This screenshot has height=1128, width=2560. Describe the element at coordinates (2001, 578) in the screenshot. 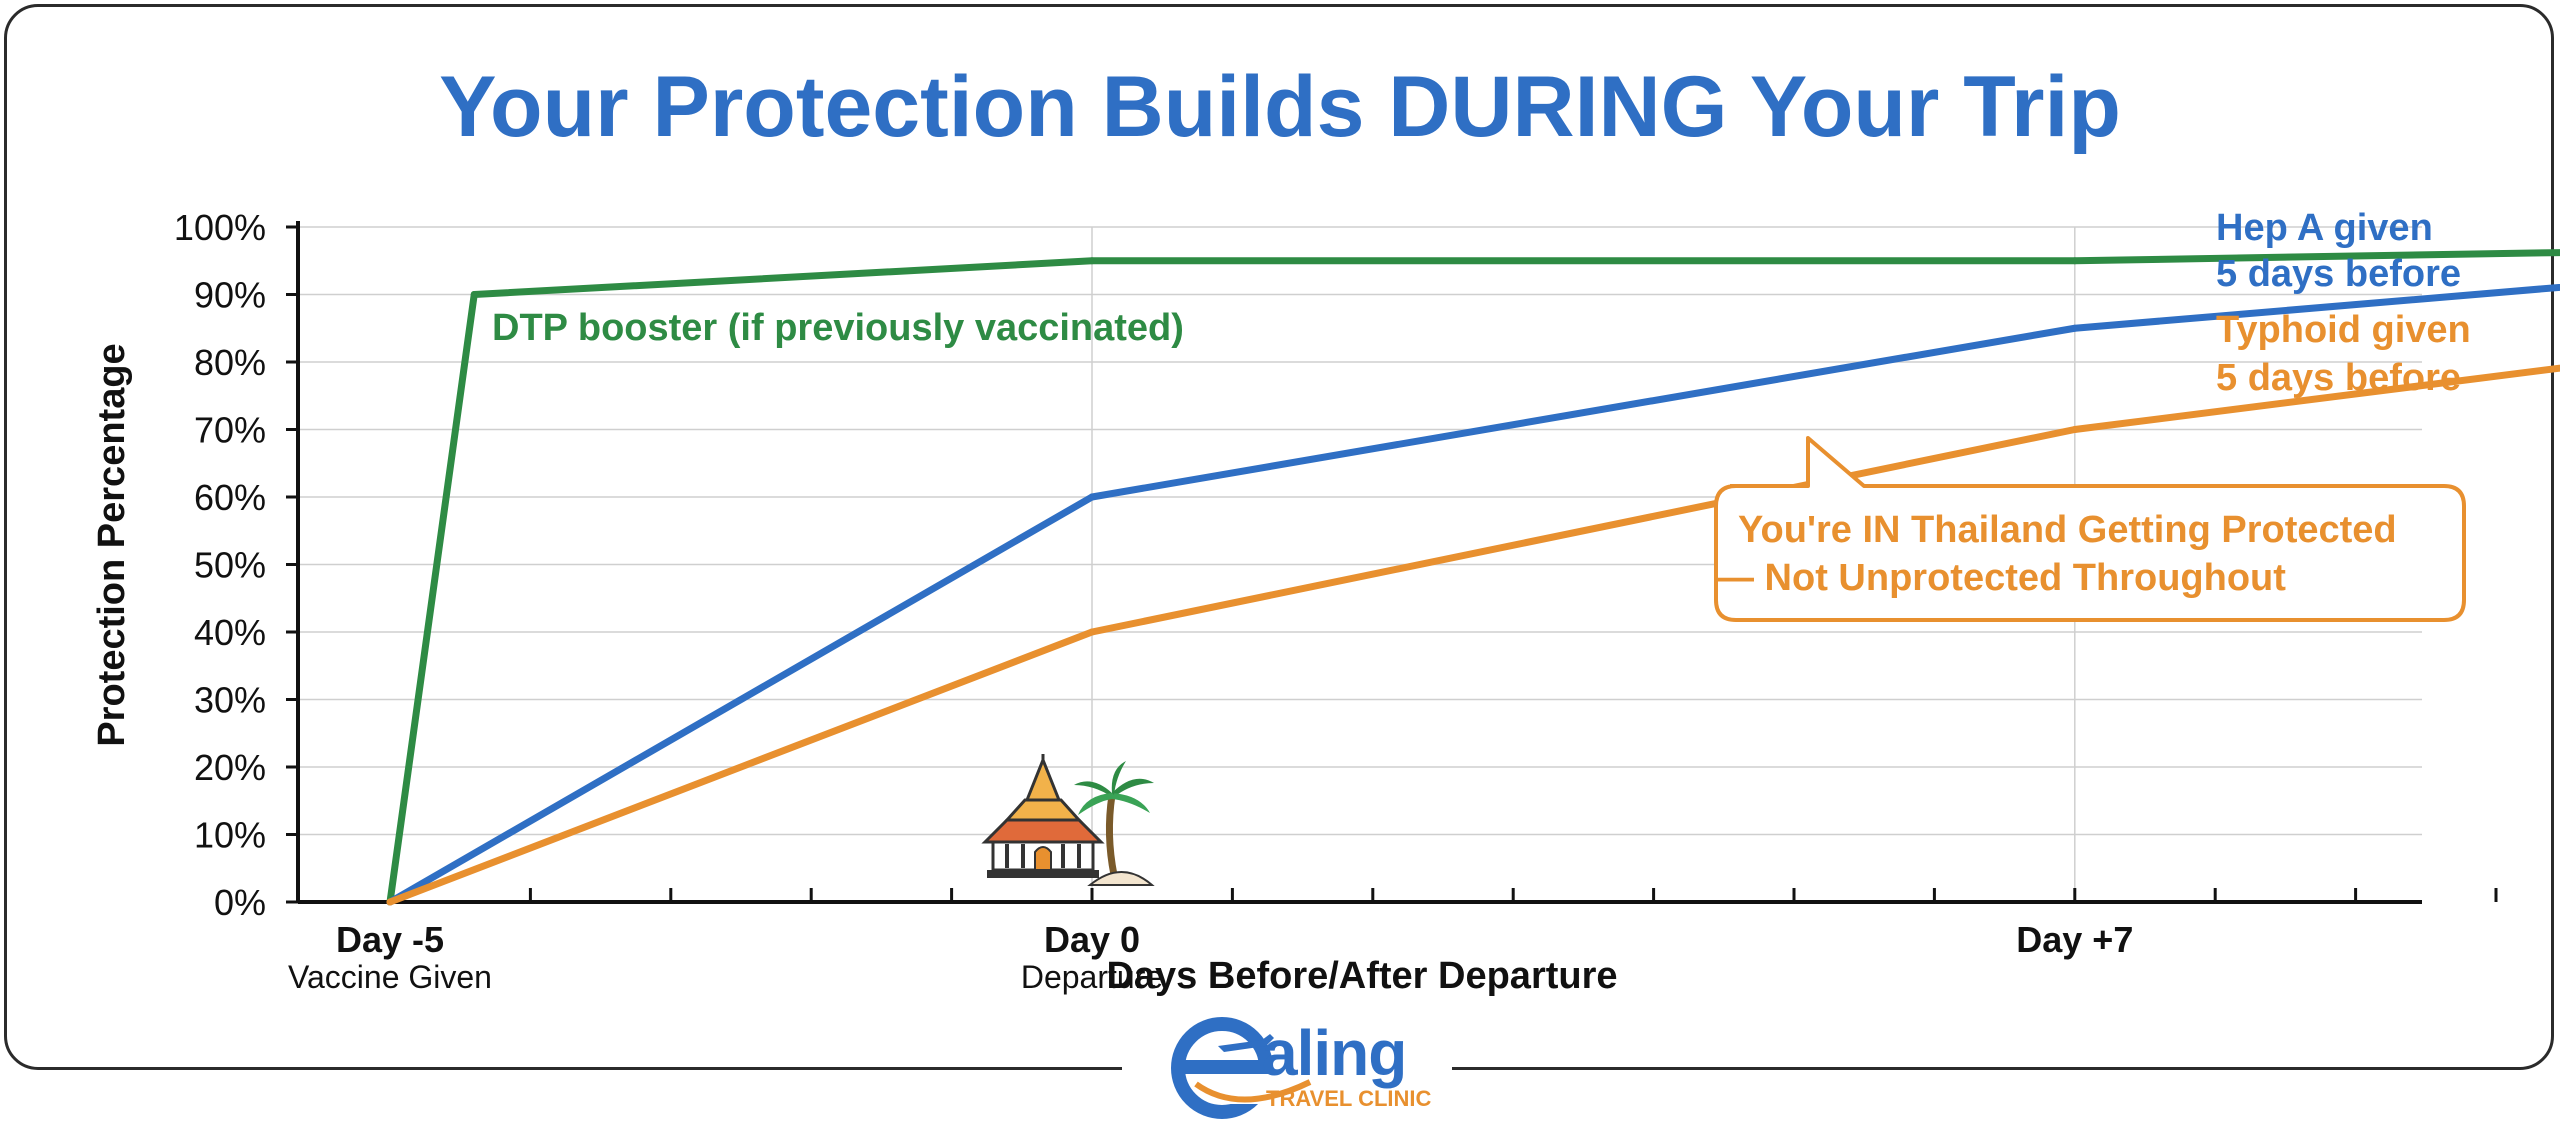

I see `annotation-line2: — Not Unprotected Throughout` at that location.